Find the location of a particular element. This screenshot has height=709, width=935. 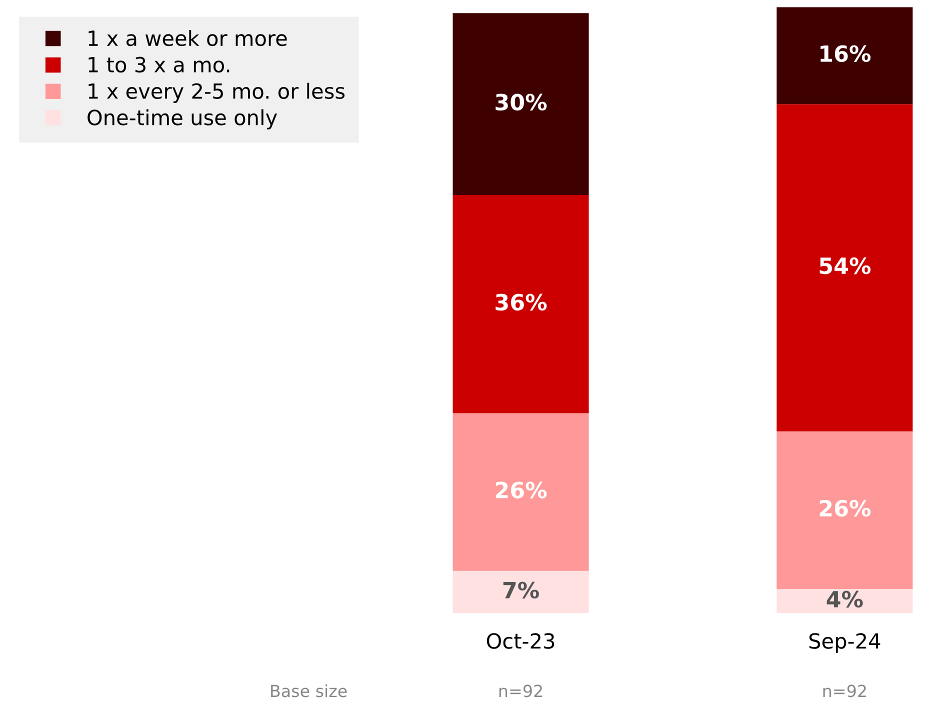

data-label: 4% is located at coordinates (844, 599).